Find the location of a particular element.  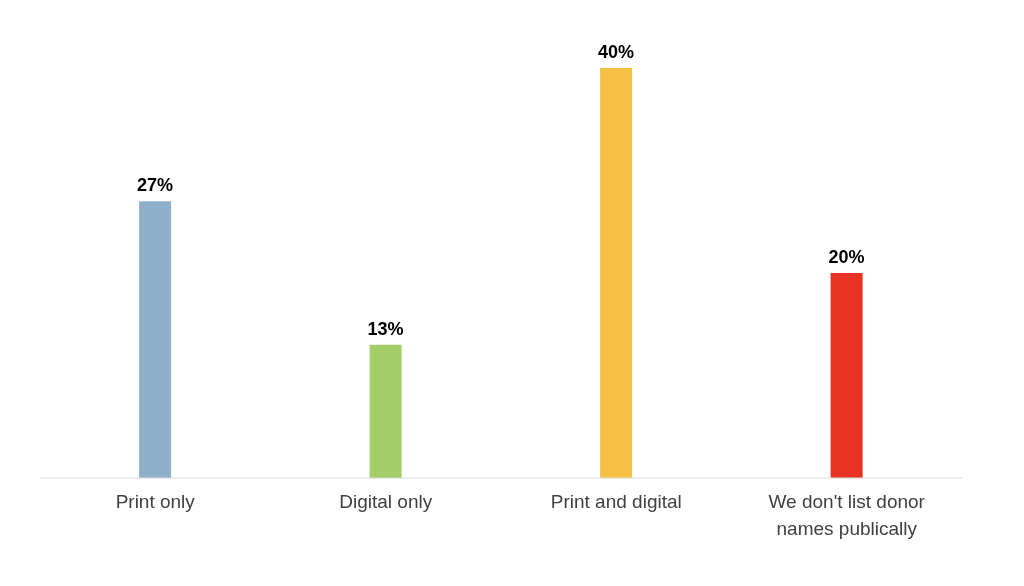

x-tick-label: We don't list donor names publically is located at coordinates (847, 515).